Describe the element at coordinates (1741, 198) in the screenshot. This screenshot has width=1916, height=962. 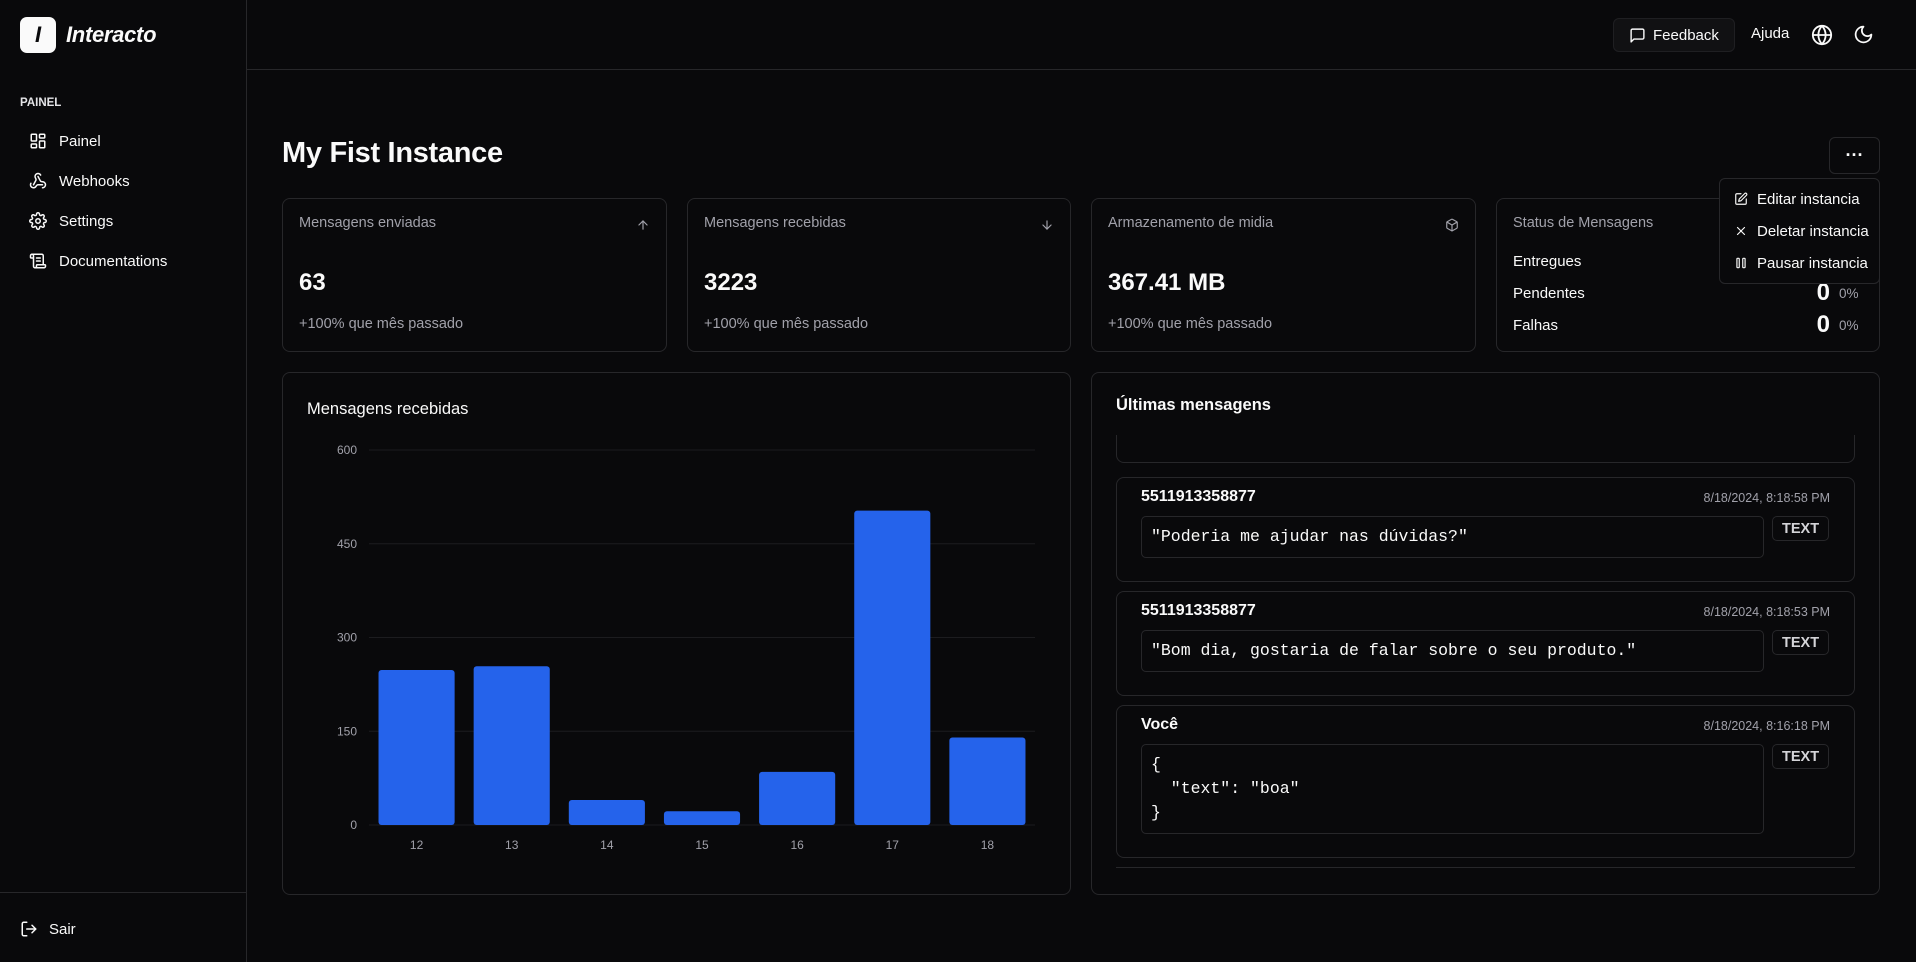
I see `edit-icon` at that location.